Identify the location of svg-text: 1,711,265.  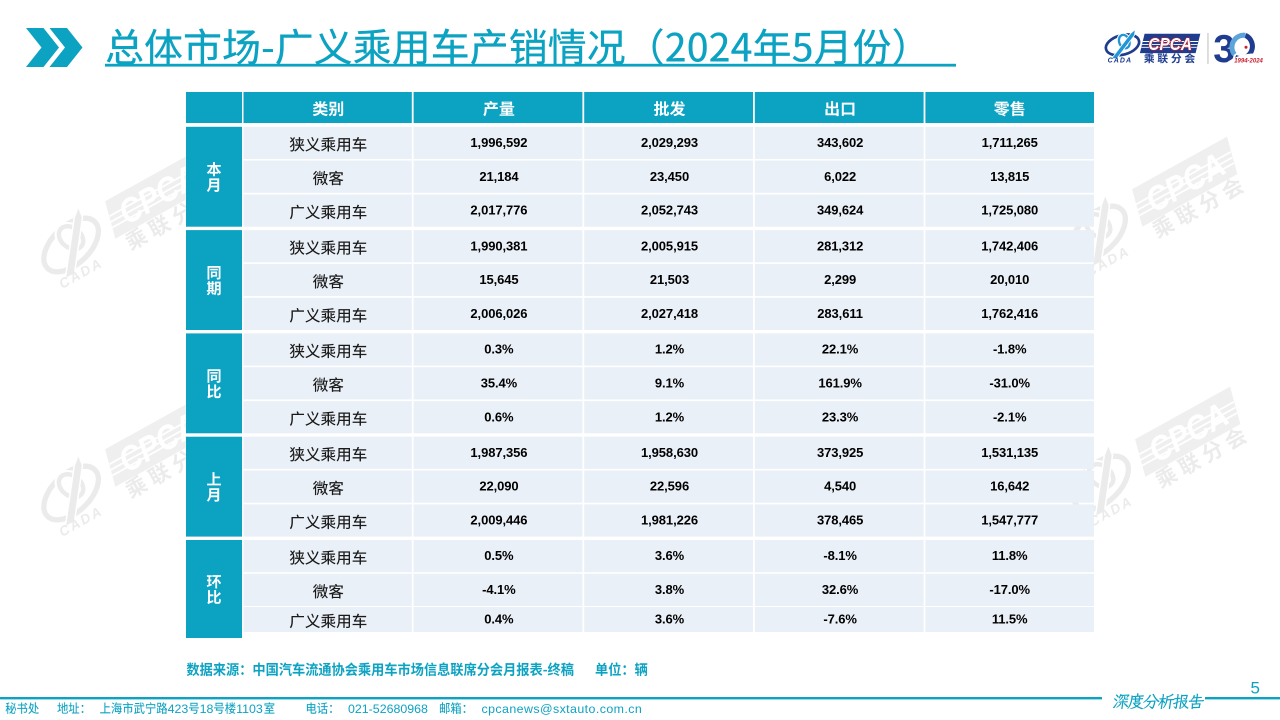
(1010, 142).